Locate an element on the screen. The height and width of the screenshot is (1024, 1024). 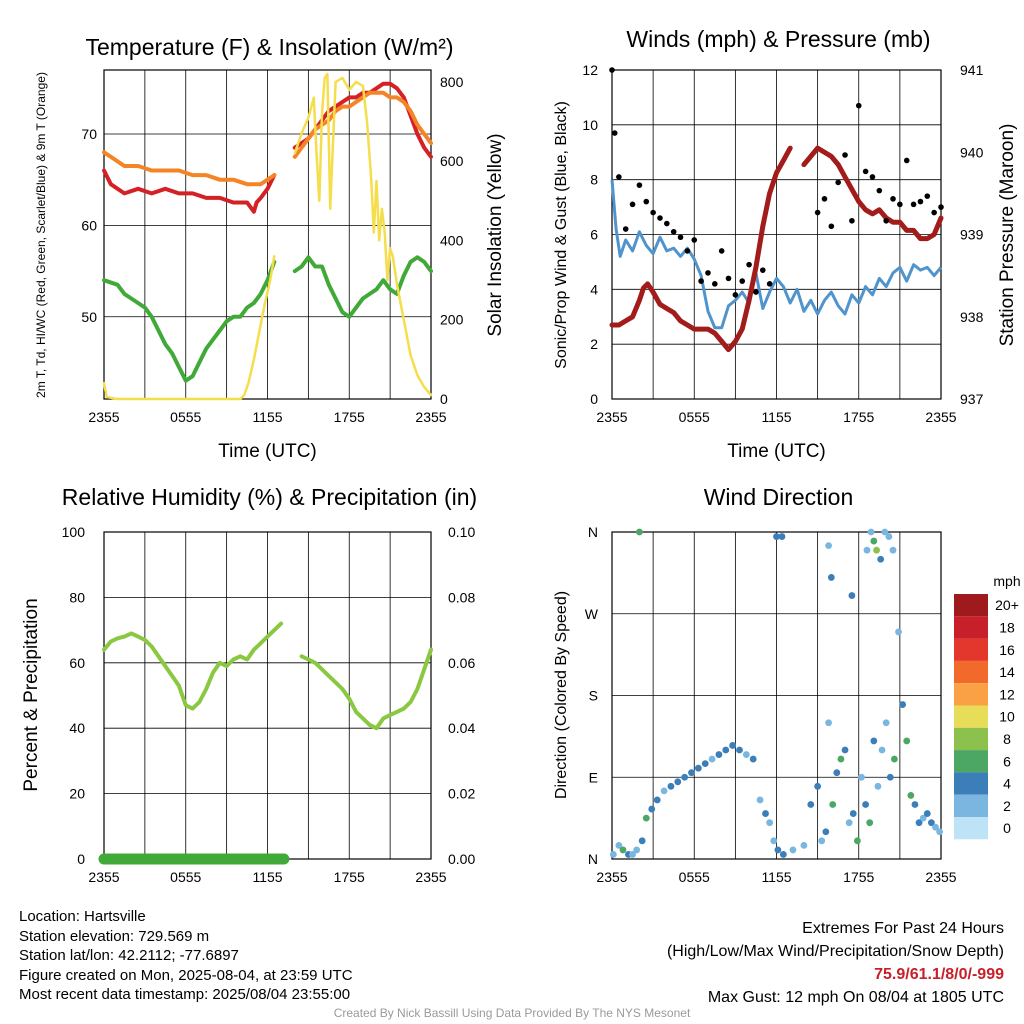
colorbar-label: 4 is located at coordinates (1007, 784).